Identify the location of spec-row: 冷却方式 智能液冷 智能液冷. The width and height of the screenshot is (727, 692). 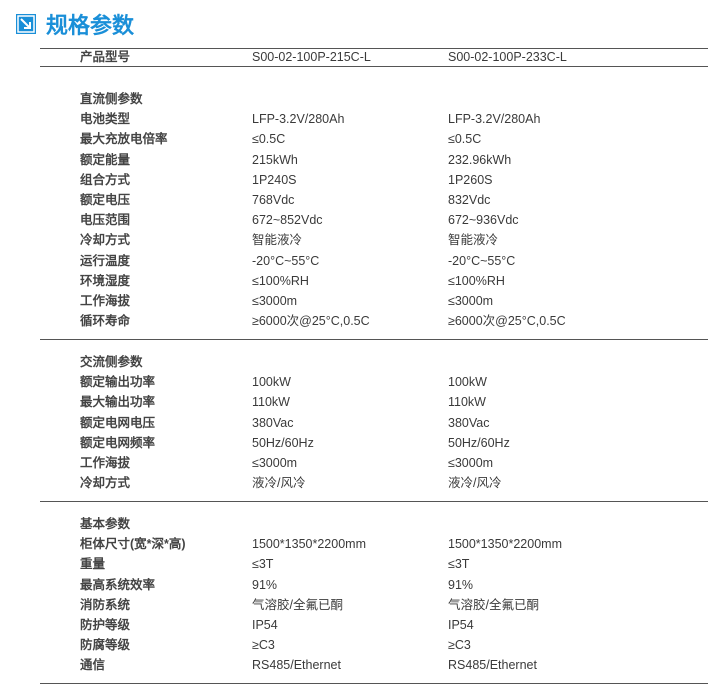
(390, 240).